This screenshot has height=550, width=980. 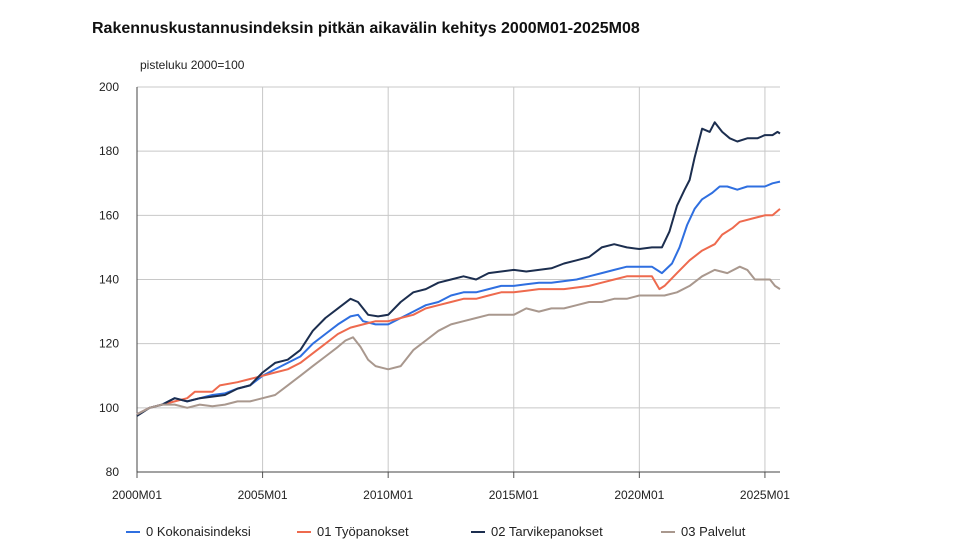 What do you see at coordinates (192, 65) in the screenshot?
I see `y-axis-label: pisteluku 2000=100` at bounding box center [192, 65].